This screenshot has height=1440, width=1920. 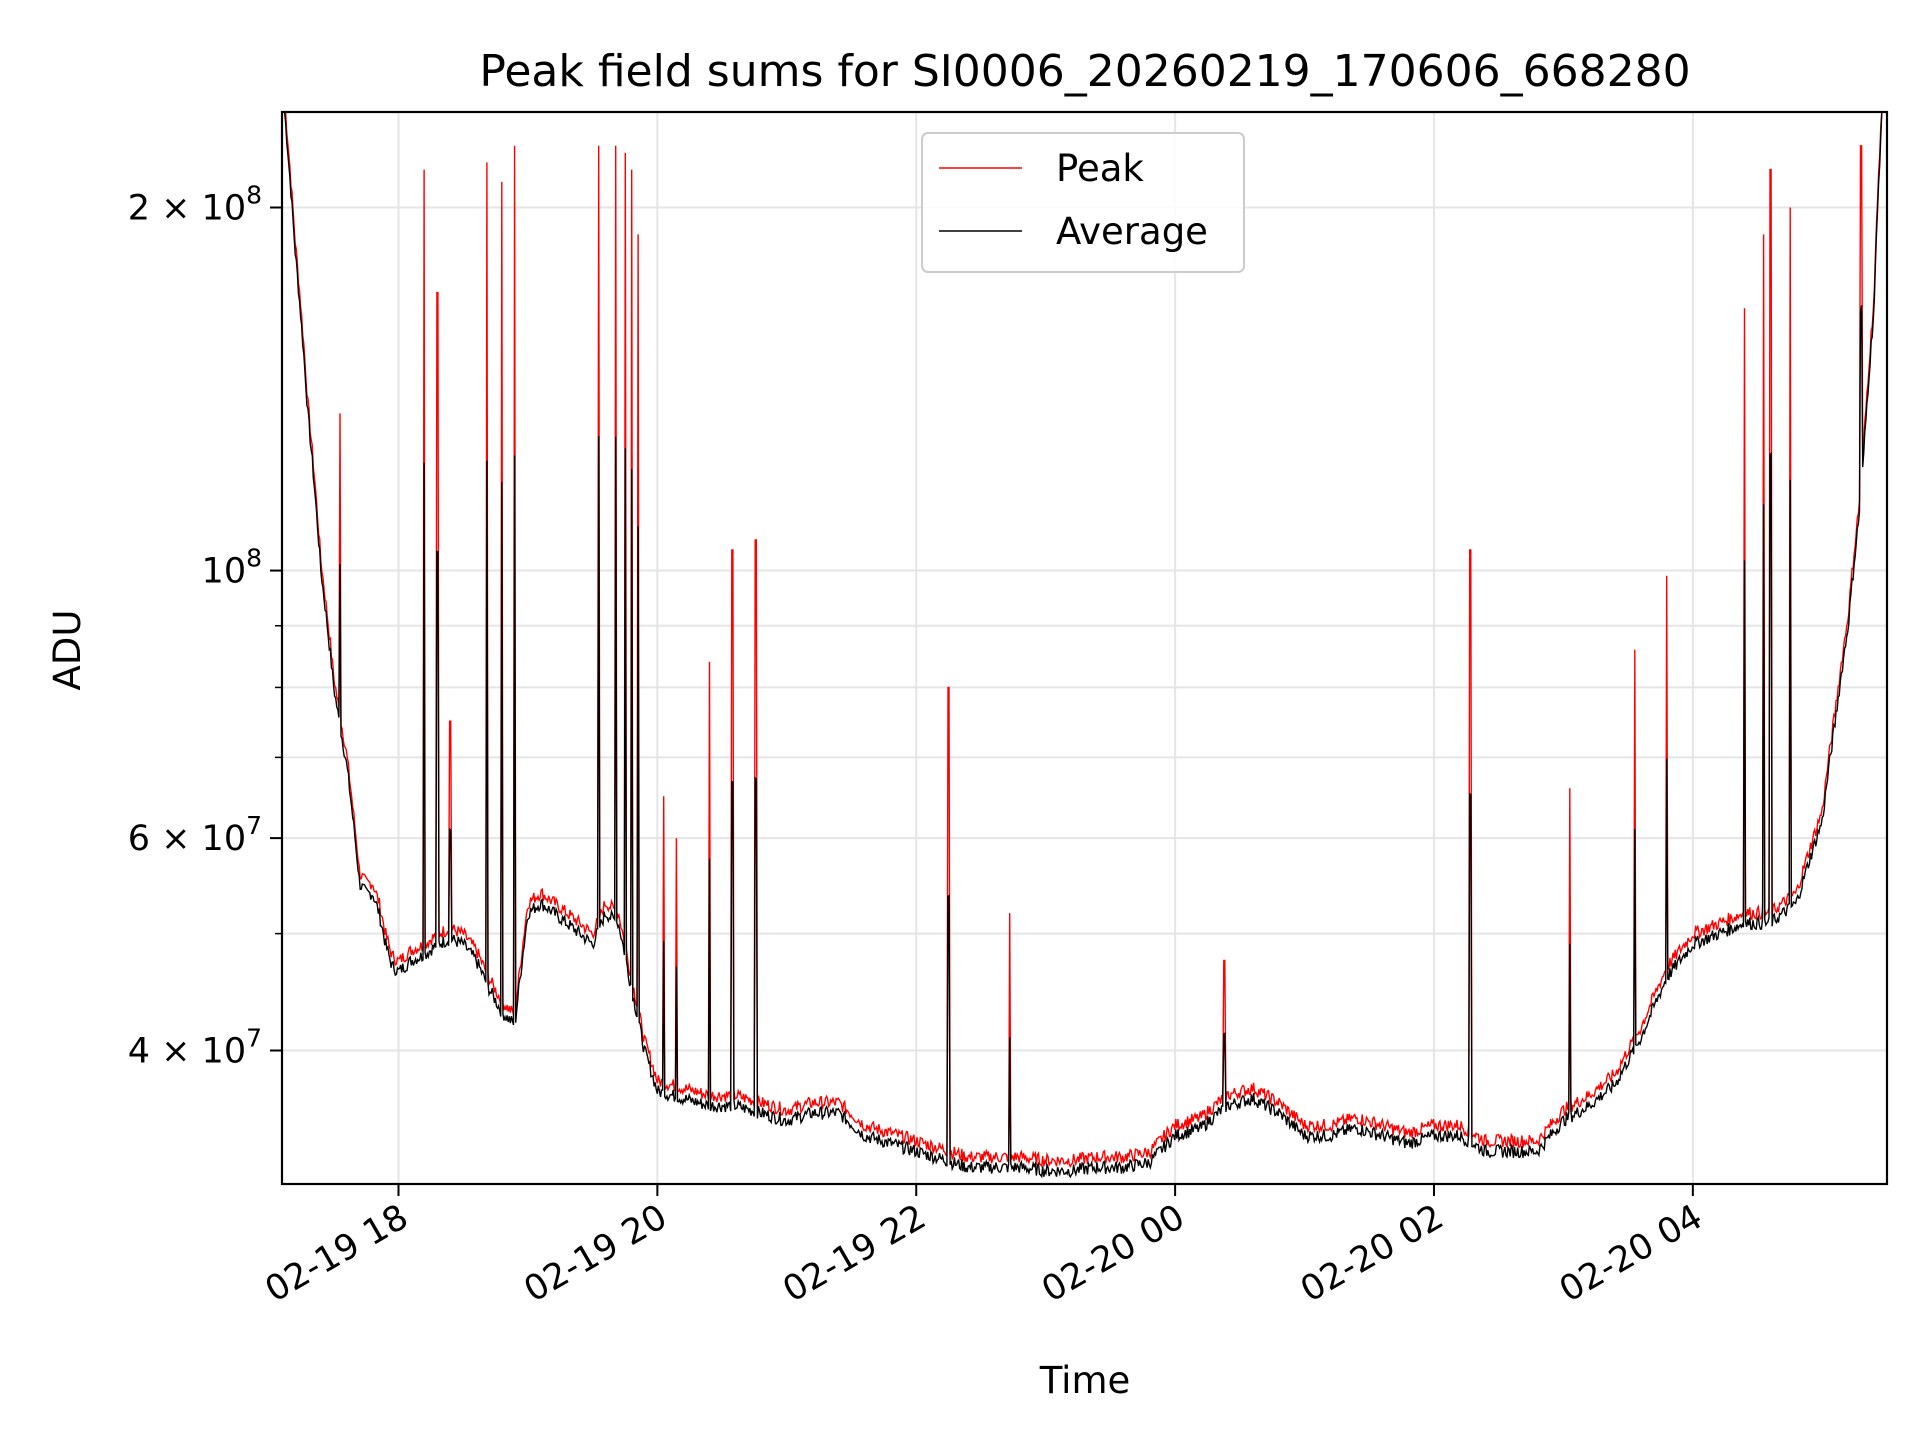 I want to click on y-tick-label: 108, so click(x=232, y=568).